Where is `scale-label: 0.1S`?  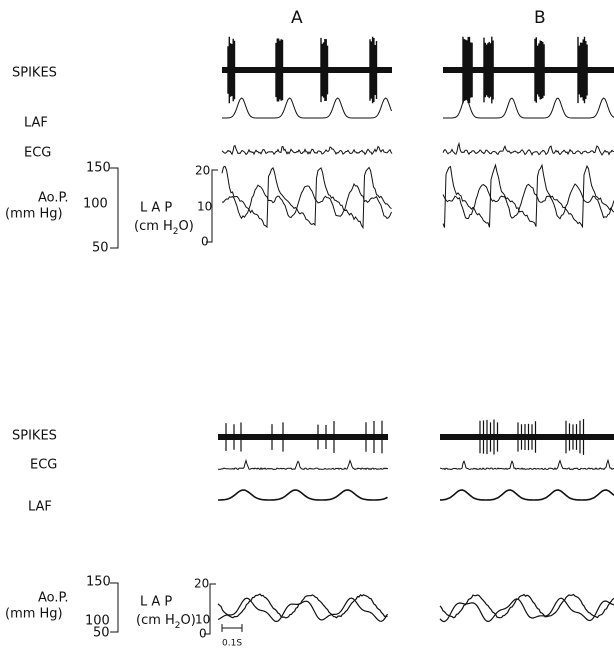 scale-label: 0.1S is located at coordinates (232, 643).